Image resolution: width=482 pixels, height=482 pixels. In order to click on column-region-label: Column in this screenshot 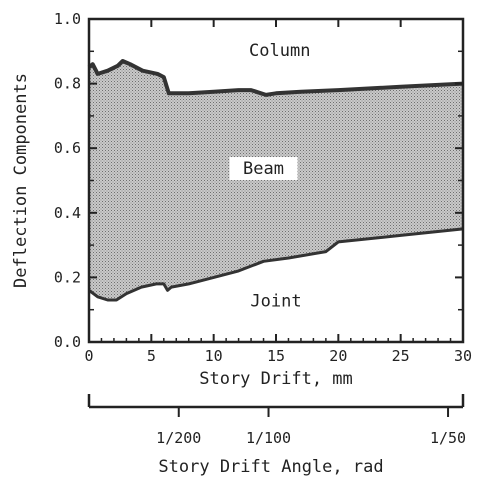, I will do `click(279, 51)`.